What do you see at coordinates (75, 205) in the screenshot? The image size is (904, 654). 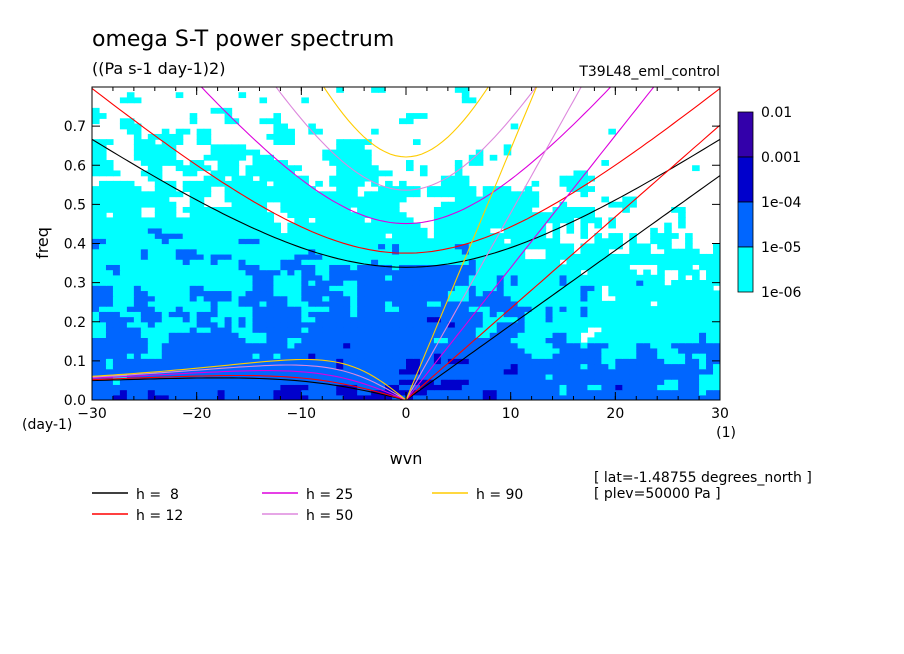 I see `y-tick-label: 0.5` at bounding box center [75, 205].